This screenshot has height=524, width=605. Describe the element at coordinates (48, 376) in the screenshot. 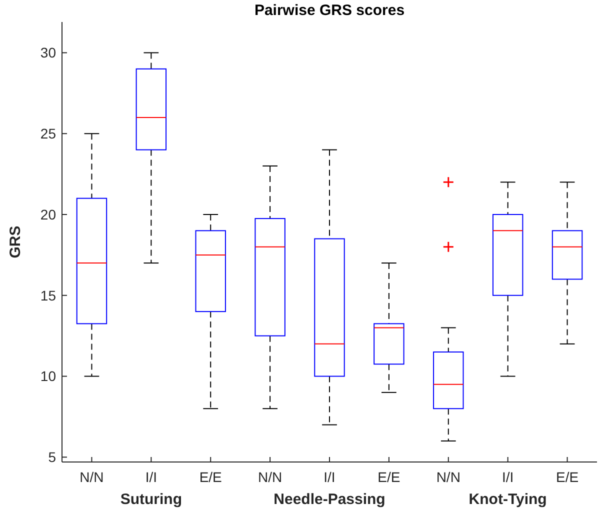

I see `y-tick-label: 10` at that location.